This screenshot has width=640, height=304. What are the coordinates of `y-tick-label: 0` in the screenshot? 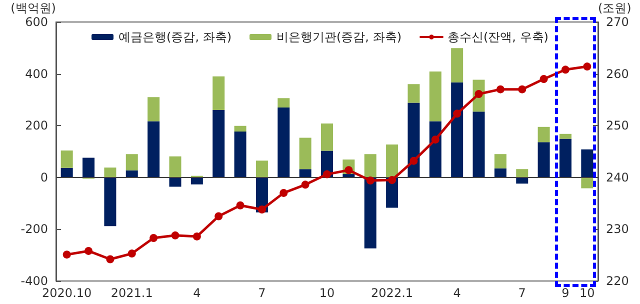 It's located at (44, 177).